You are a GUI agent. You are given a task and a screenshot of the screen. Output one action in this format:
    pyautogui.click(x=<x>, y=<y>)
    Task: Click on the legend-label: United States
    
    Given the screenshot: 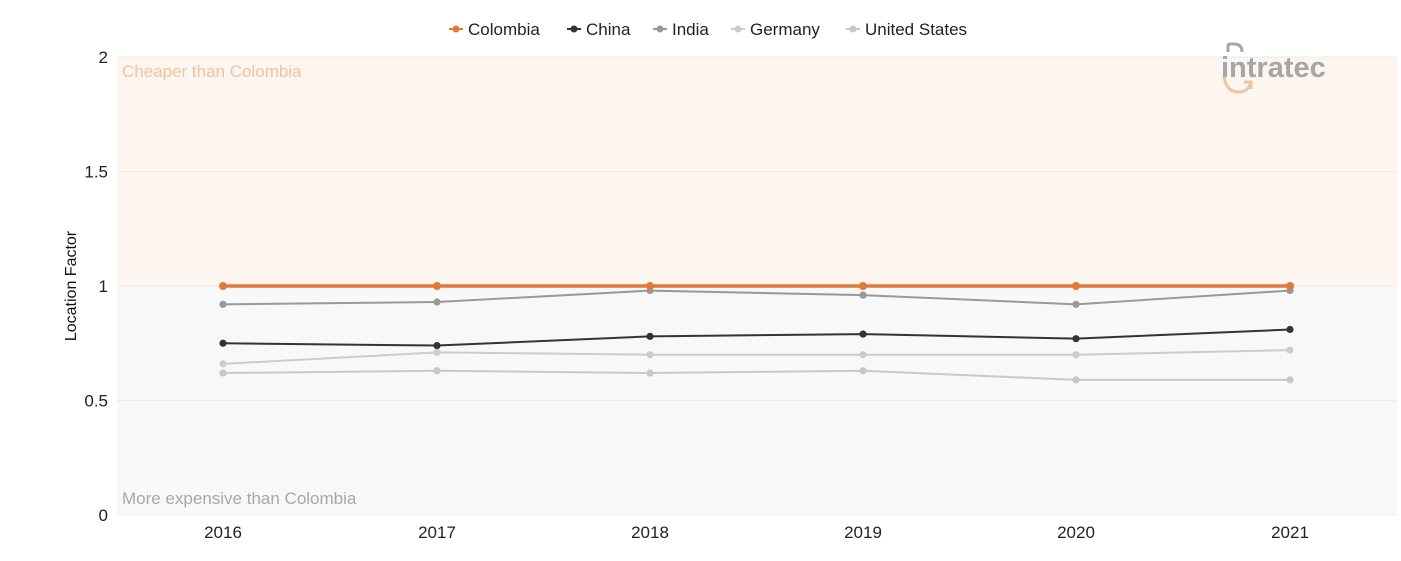 What is the action you would take?
    pyautogui.click(x=916, y=29)
    